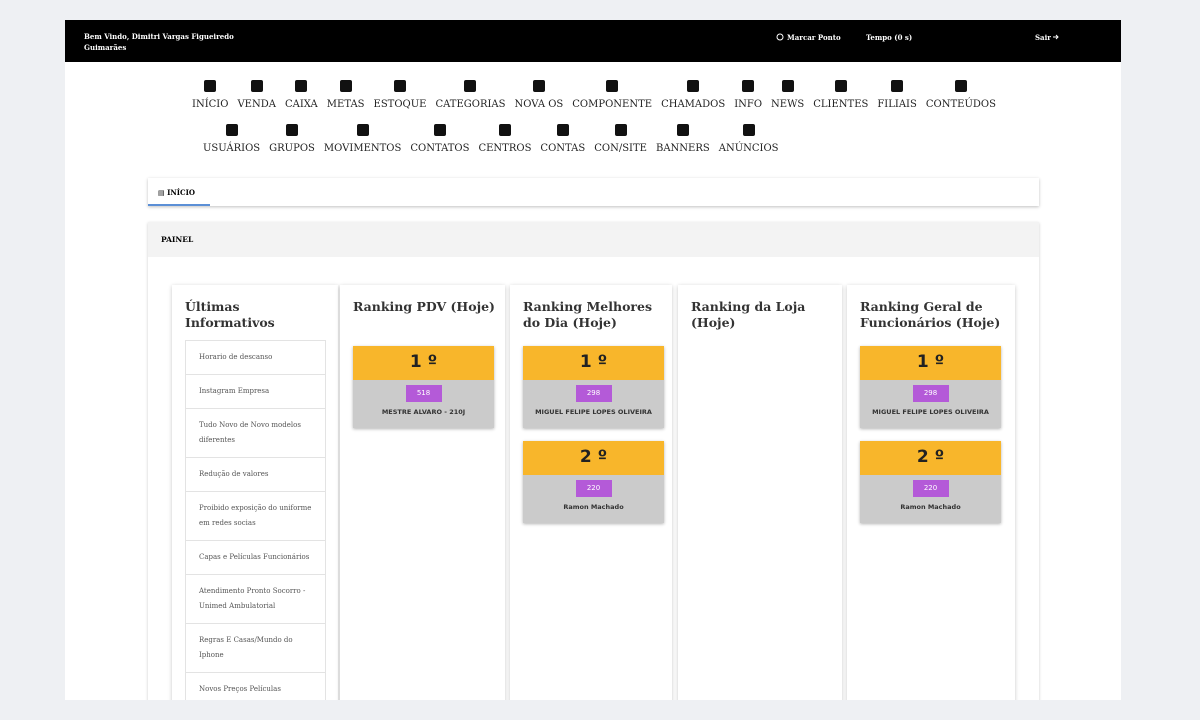 The image size is (1200, 720). I want to click on nav-item: ESTOQUE, so click(400, 95).